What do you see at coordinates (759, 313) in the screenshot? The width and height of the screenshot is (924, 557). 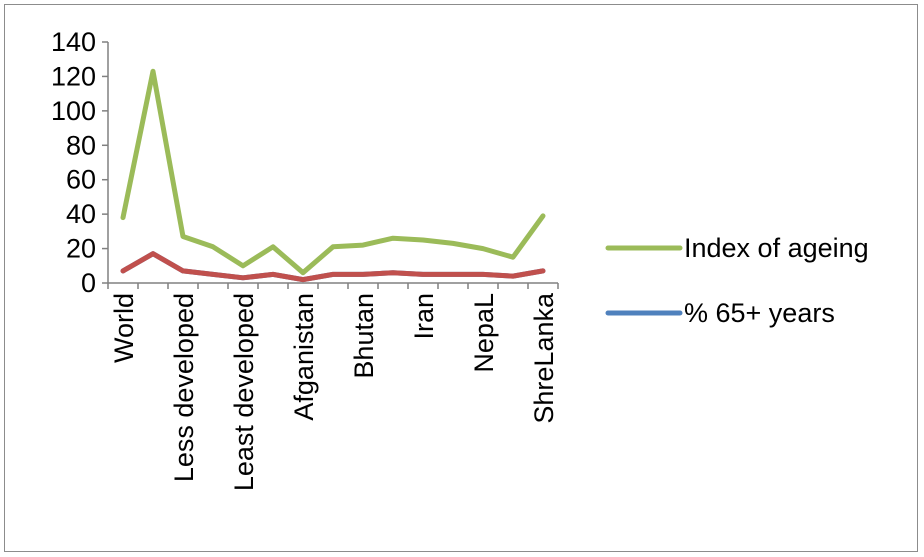 I see `legend-label: % 65+ years` at bounding box center [759, 313].